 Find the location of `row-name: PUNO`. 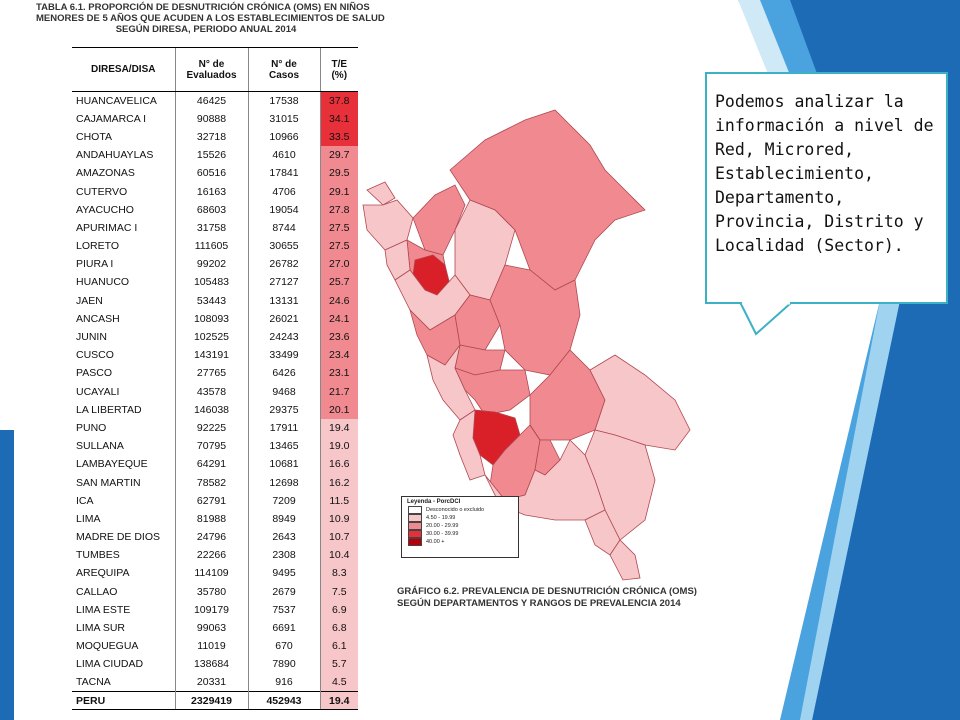

row-name: PUNO is located at coordinates (91, 427).